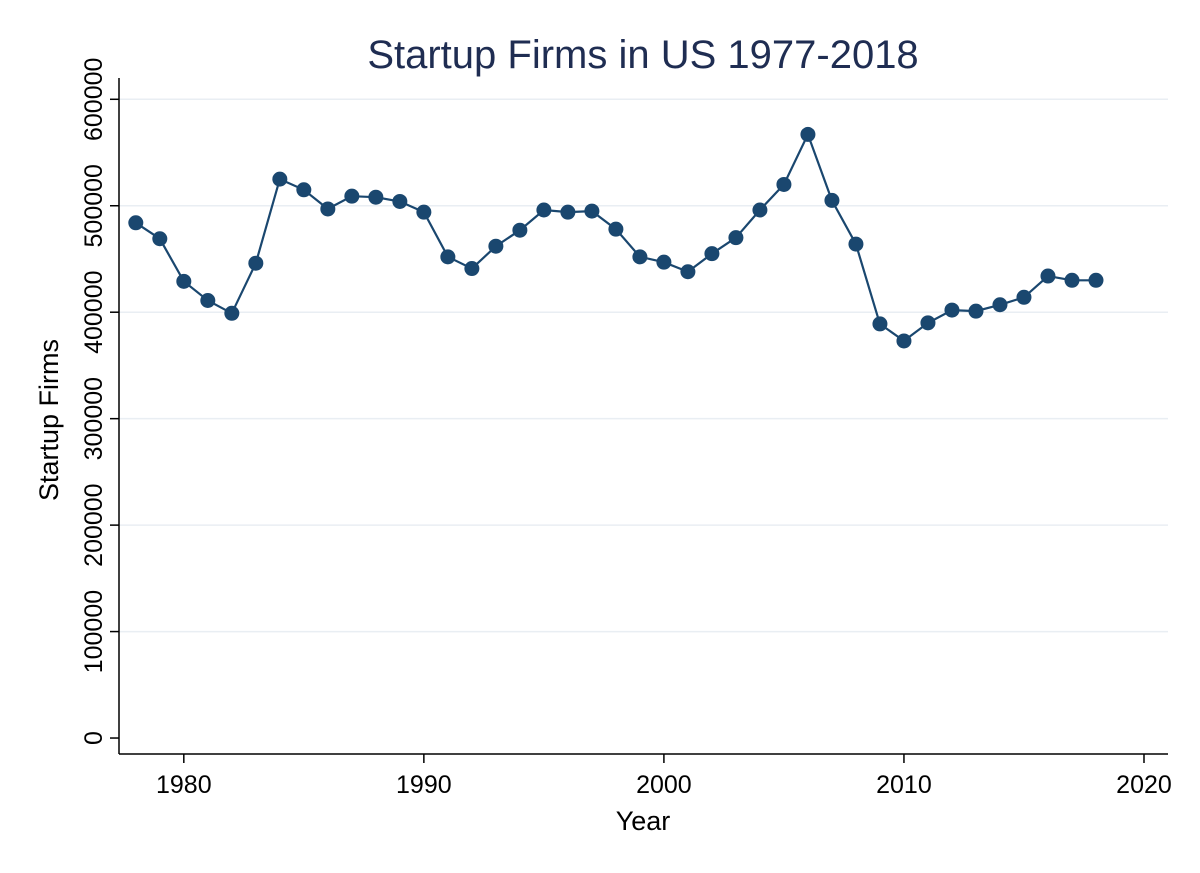 This screenshot has width=1200, height=873. Describe the element at coordinates (376, 197) in the screenshot. I see `data-point-1988` at that location.